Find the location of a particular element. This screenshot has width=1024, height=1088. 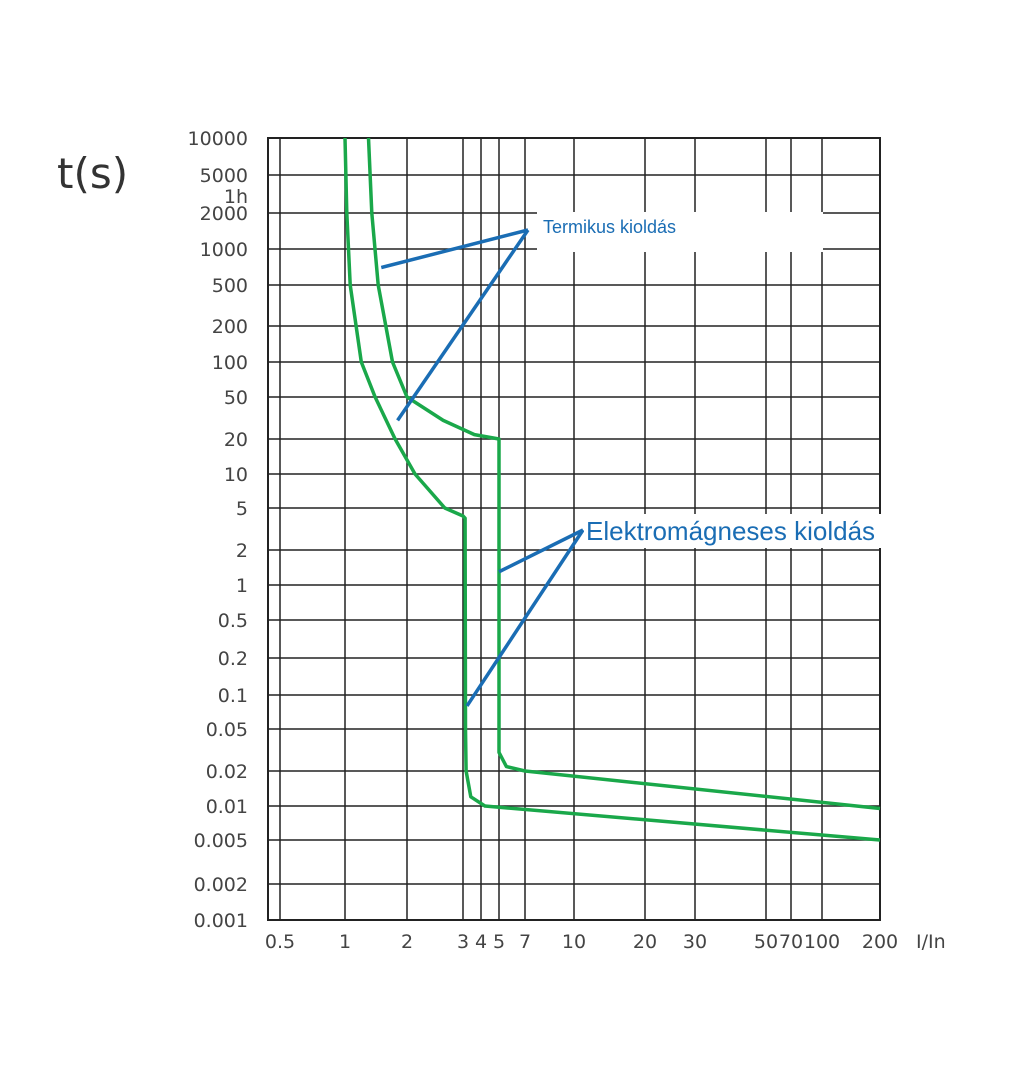

x-tick-label: 50 is located at coordinates (766, 942).